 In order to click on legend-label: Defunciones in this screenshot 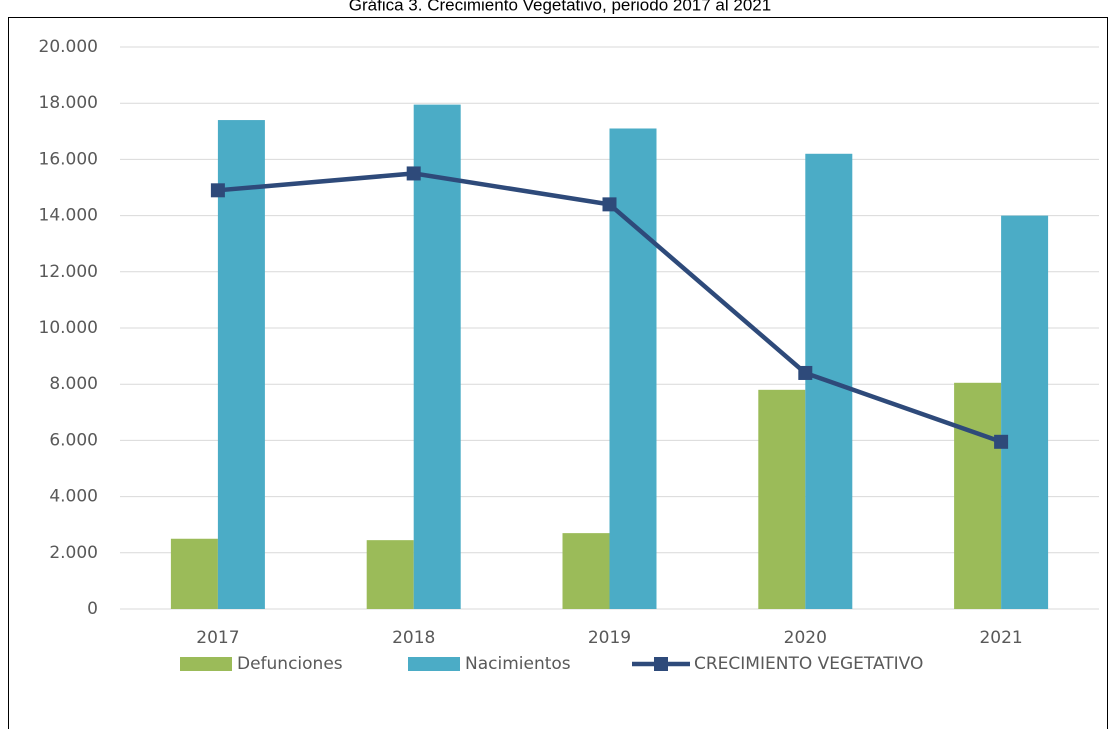, I will do `click(290, 664)`.